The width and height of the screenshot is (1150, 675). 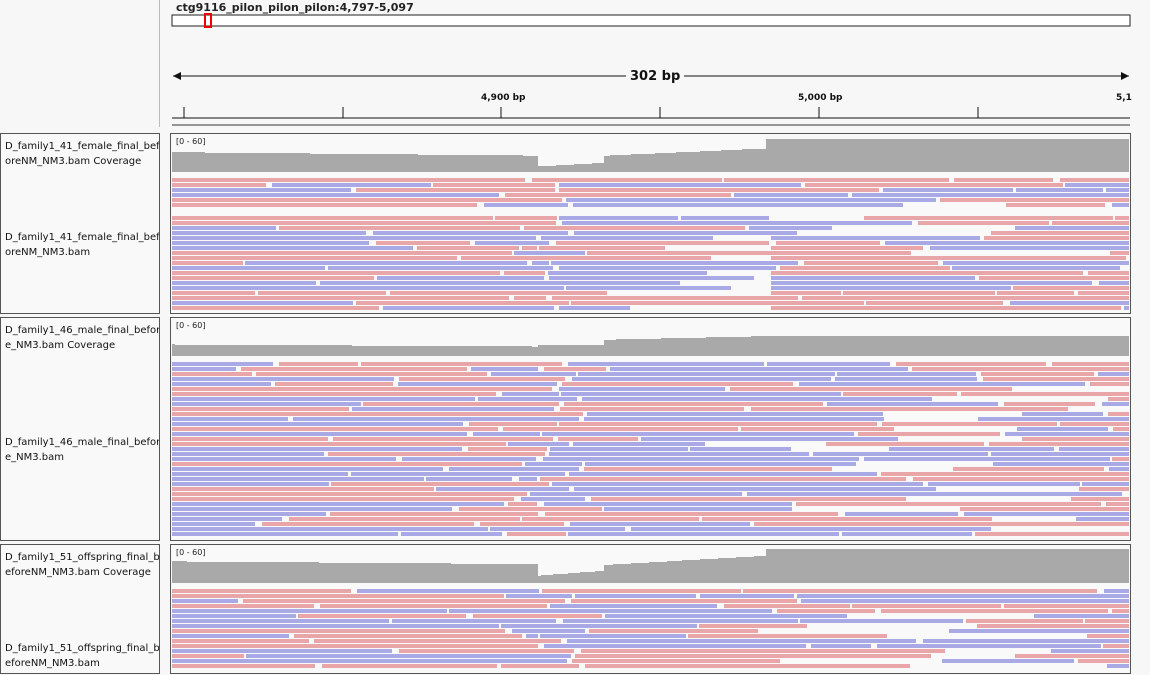 What do you see at coordinates (1124, 98) in the screenshot?
I see `tick-label-5100: 5,1` at bounding box center [1124, 98].